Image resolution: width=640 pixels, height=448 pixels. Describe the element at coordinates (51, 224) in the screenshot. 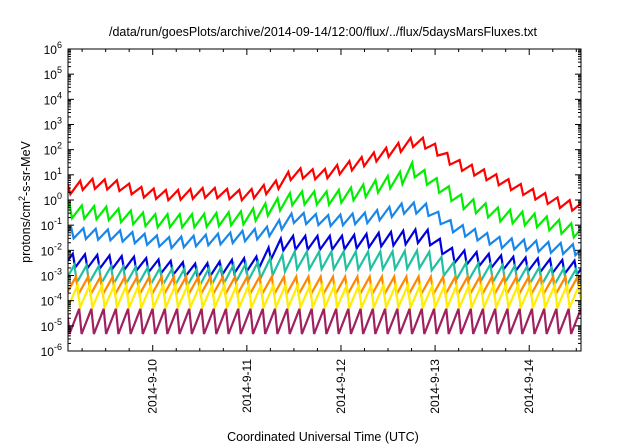

I see `y-tick-label: 10⁻¹` at that location.